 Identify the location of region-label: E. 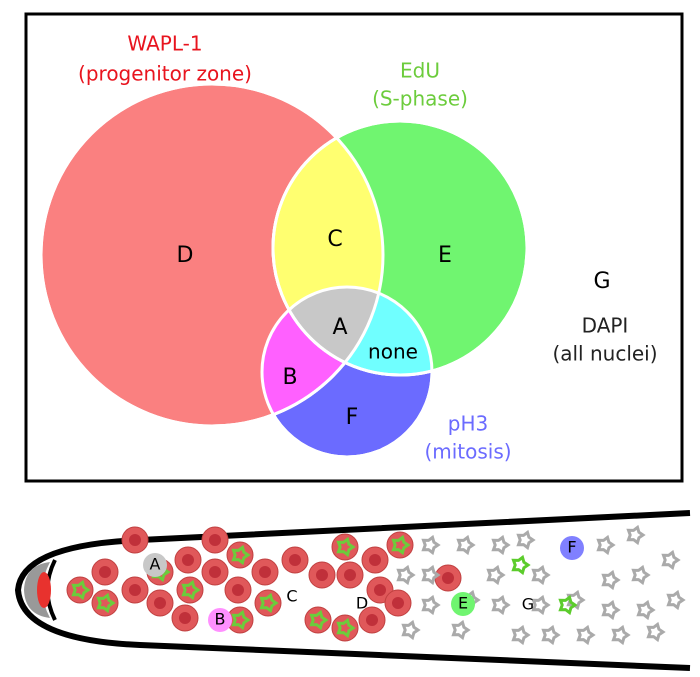
(445, 255).